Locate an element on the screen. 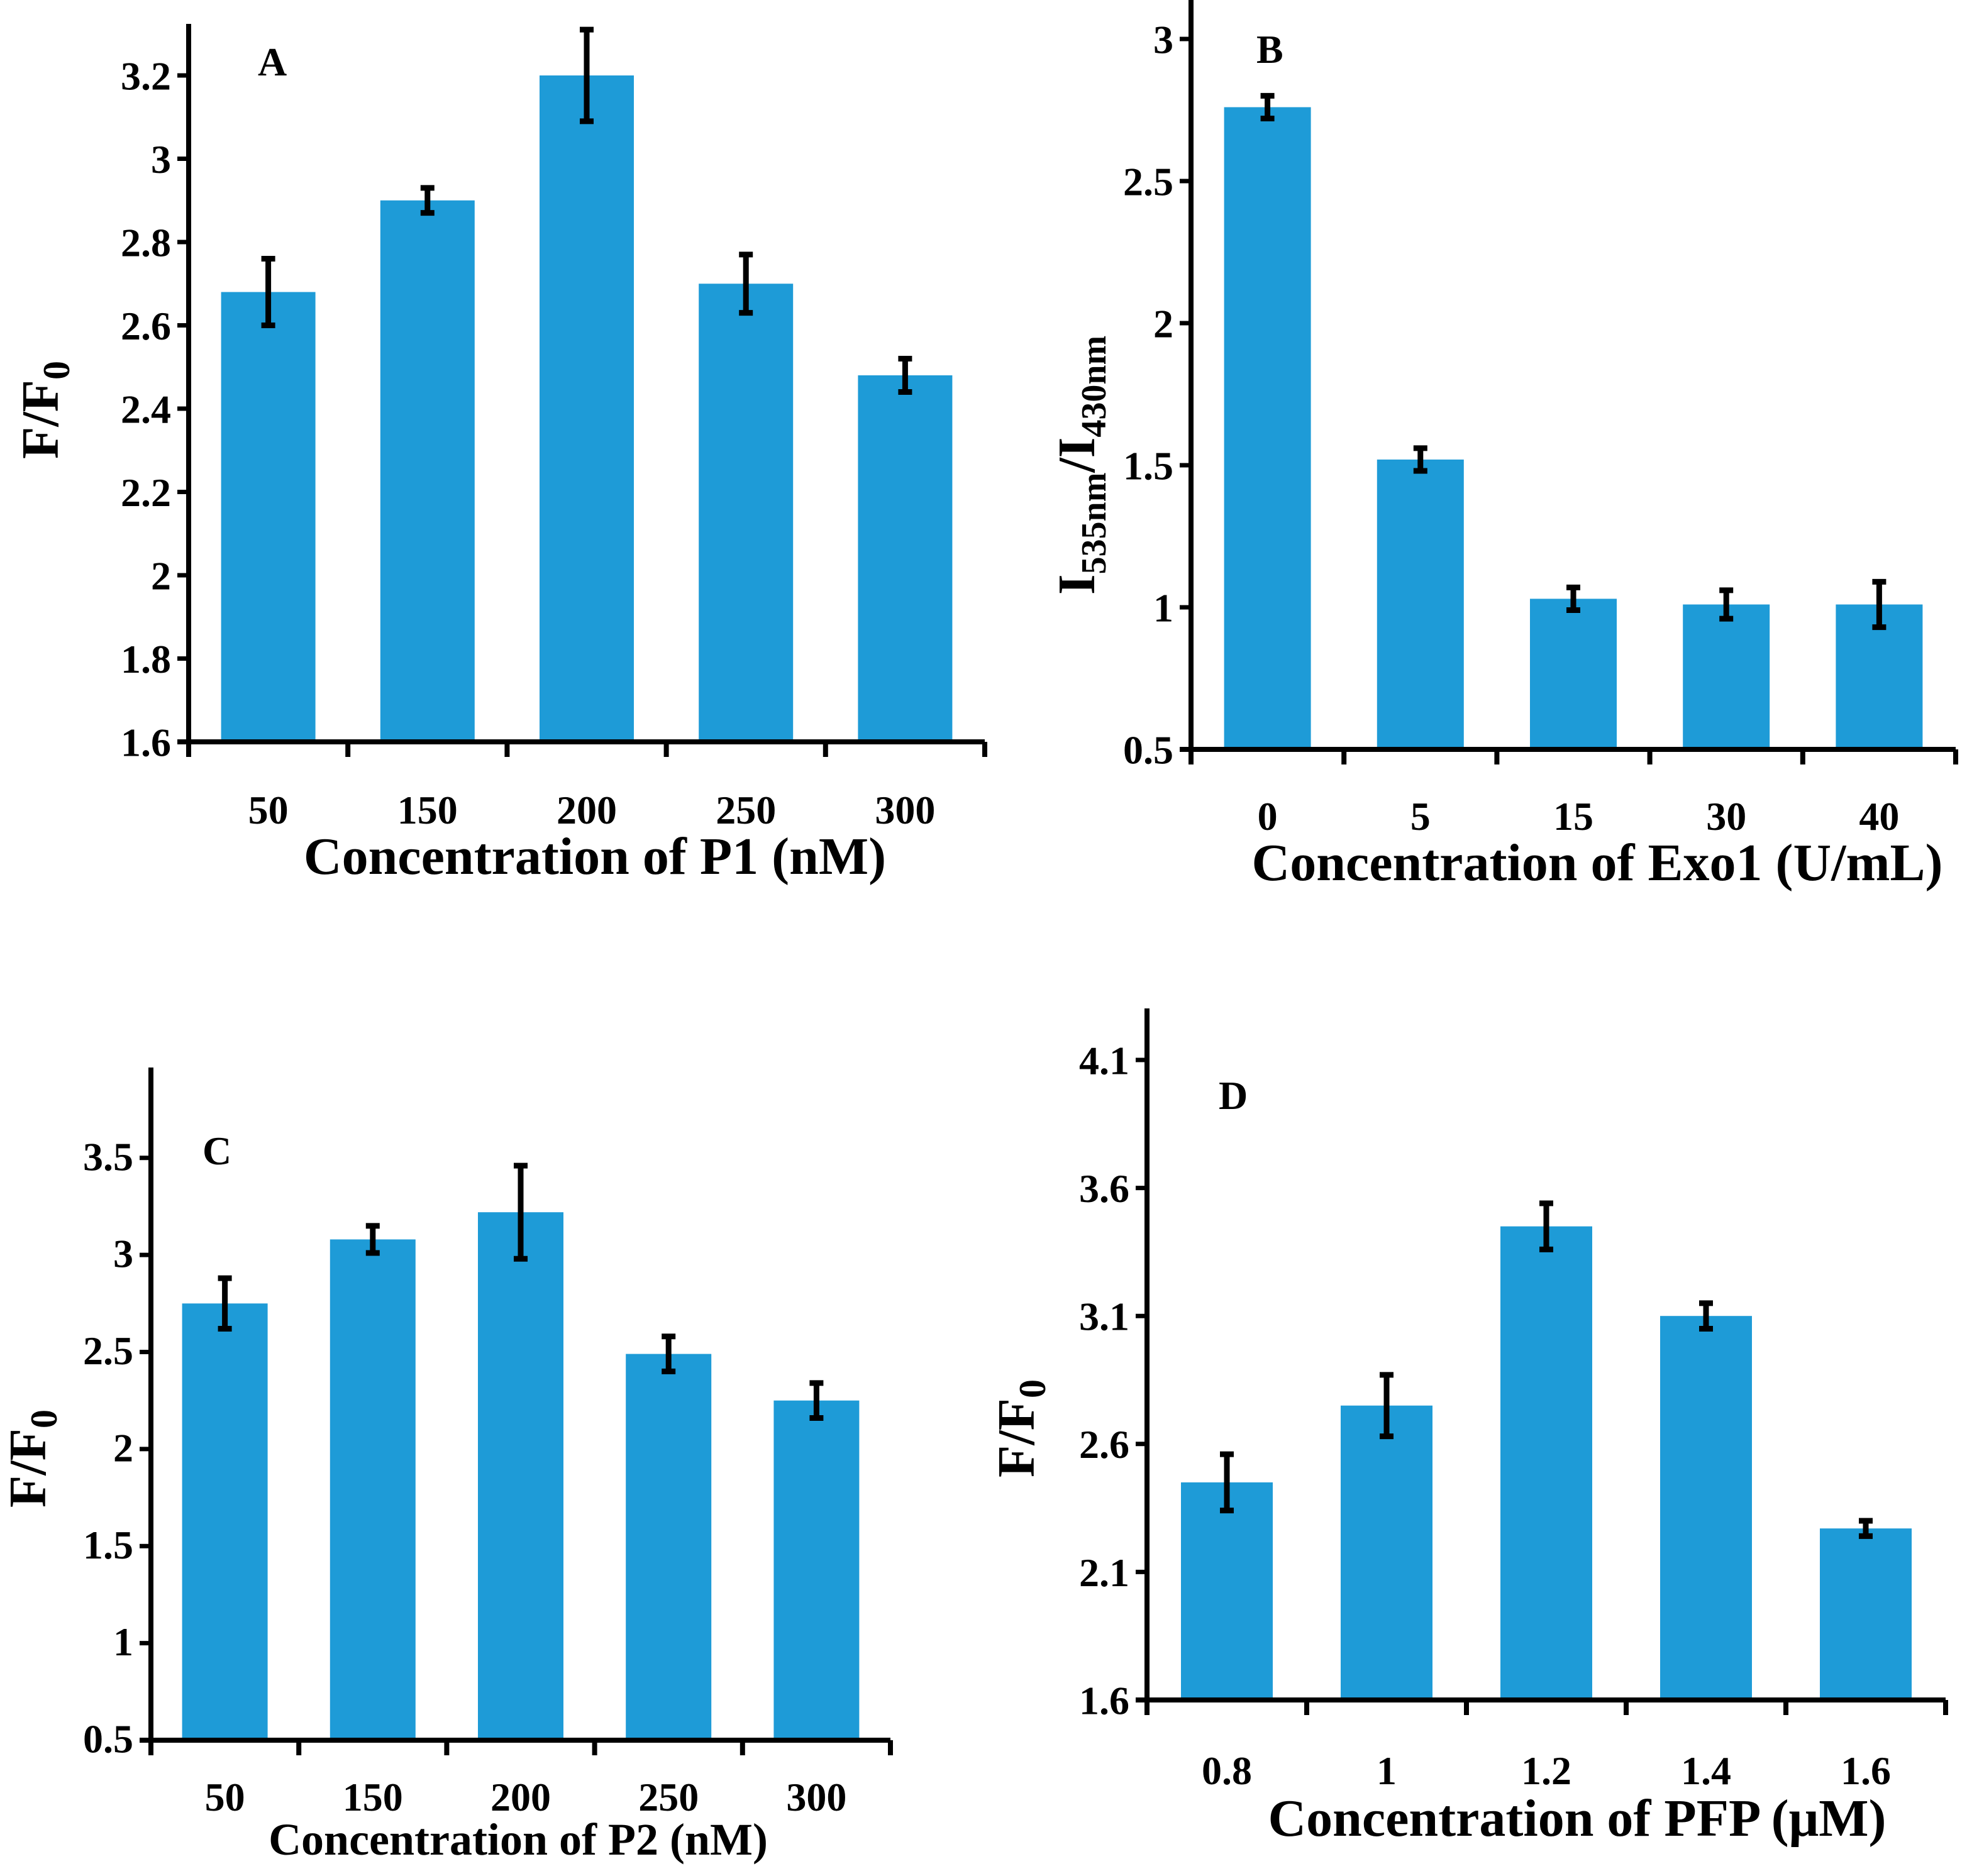 This screenshot has height=1876, width=1967. y-tick-label-a-5: 2.6 is located at coordinates (146, 326).